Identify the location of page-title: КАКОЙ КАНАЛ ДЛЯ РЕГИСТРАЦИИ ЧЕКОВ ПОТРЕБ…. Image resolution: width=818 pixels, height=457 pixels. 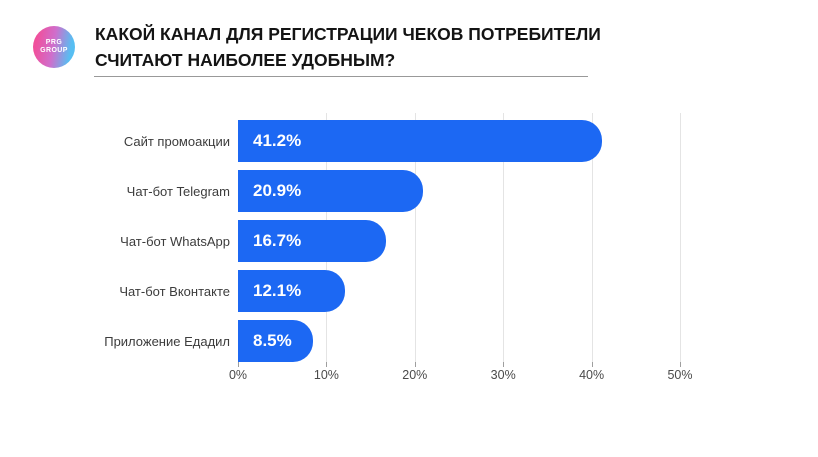
(375, 47).